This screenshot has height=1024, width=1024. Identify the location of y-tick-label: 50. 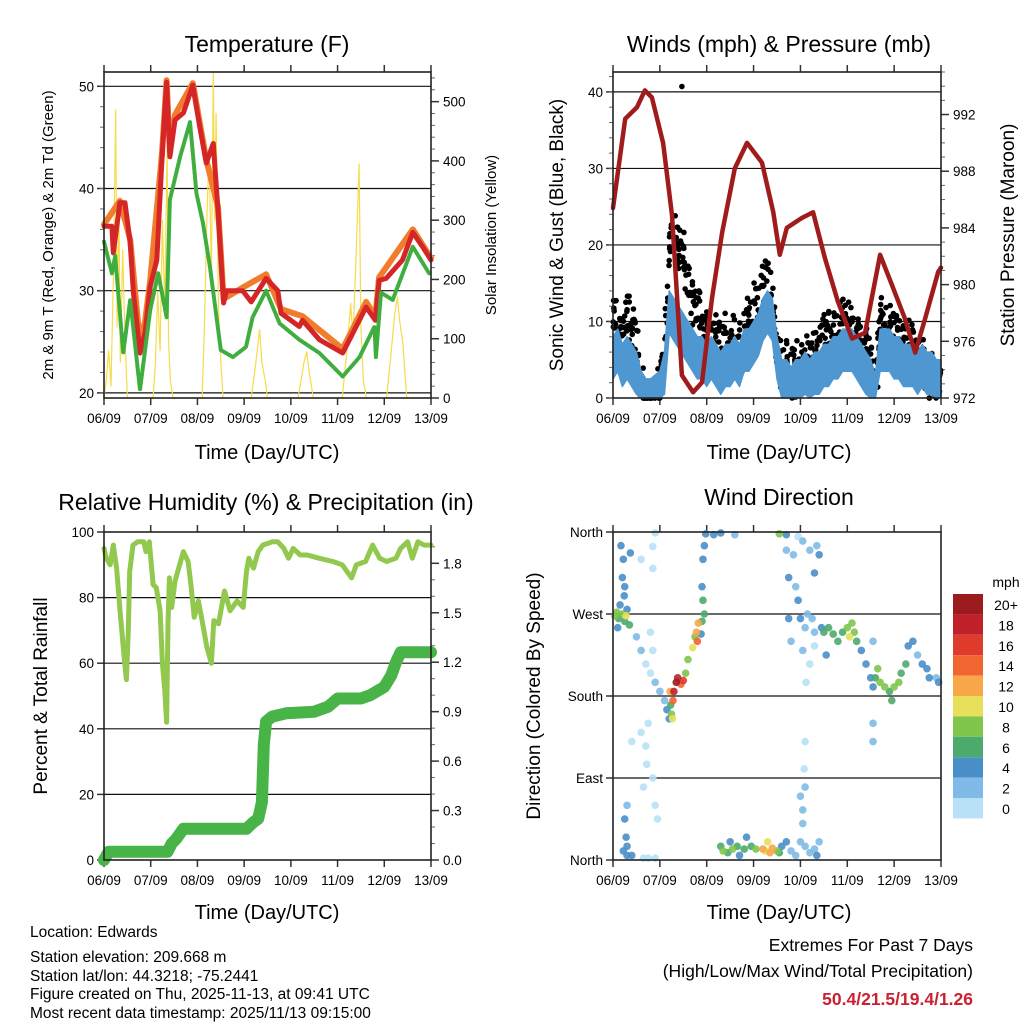
(86, 86).